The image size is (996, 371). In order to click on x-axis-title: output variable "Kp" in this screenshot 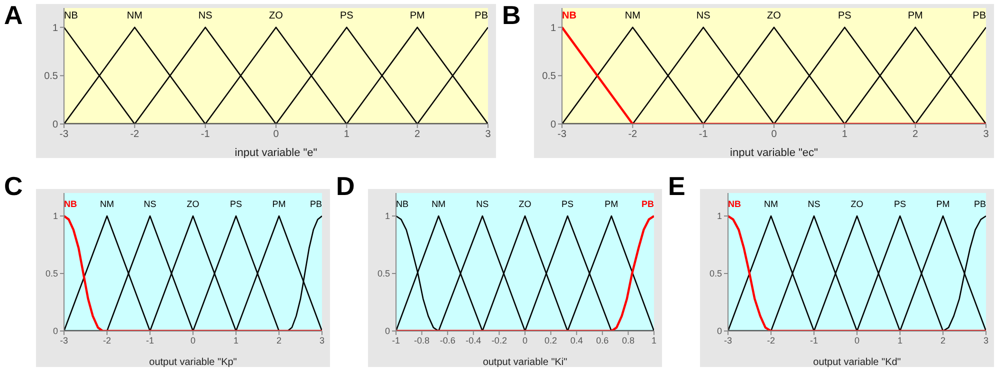, I will do `click(193, 362)`.